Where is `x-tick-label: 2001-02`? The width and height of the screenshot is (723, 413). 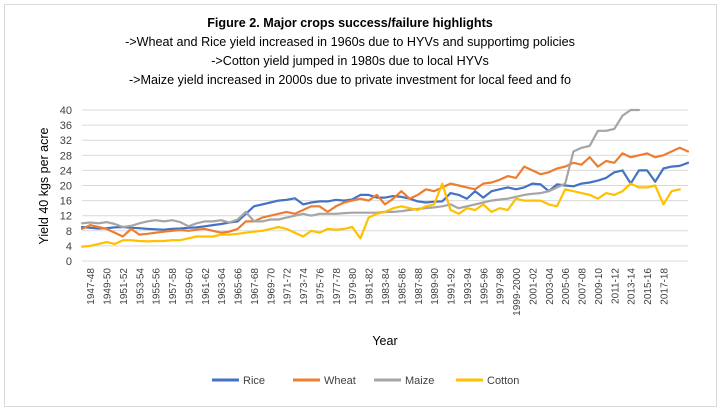
x-tick-label: 2001-02 is located at coordinates (533, 286).